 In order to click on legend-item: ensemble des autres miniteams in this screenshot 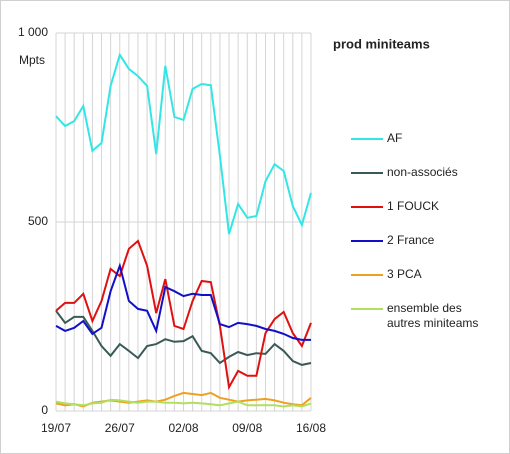, I will do `click(426, 314)`.